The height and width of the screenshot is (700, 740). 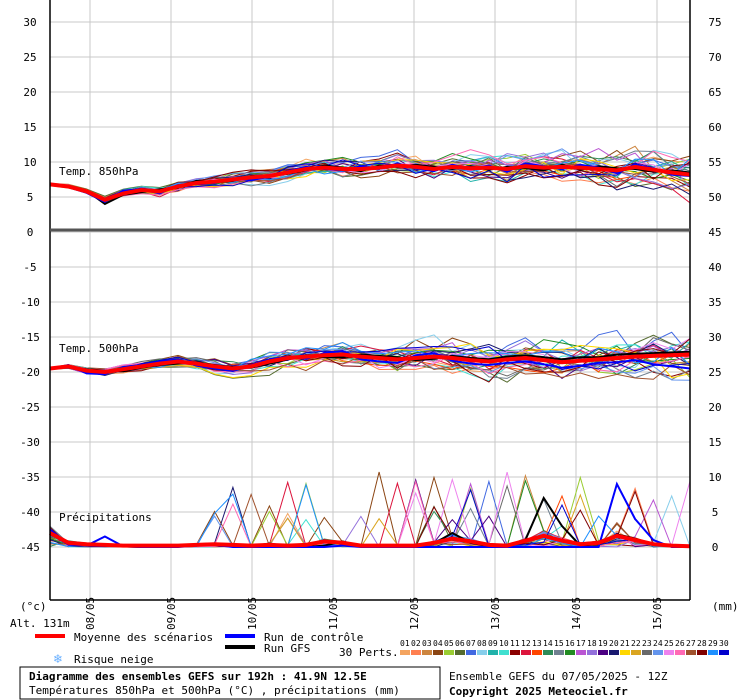 I want to click on legend-mean-swatch, so click(x=50, y=636).